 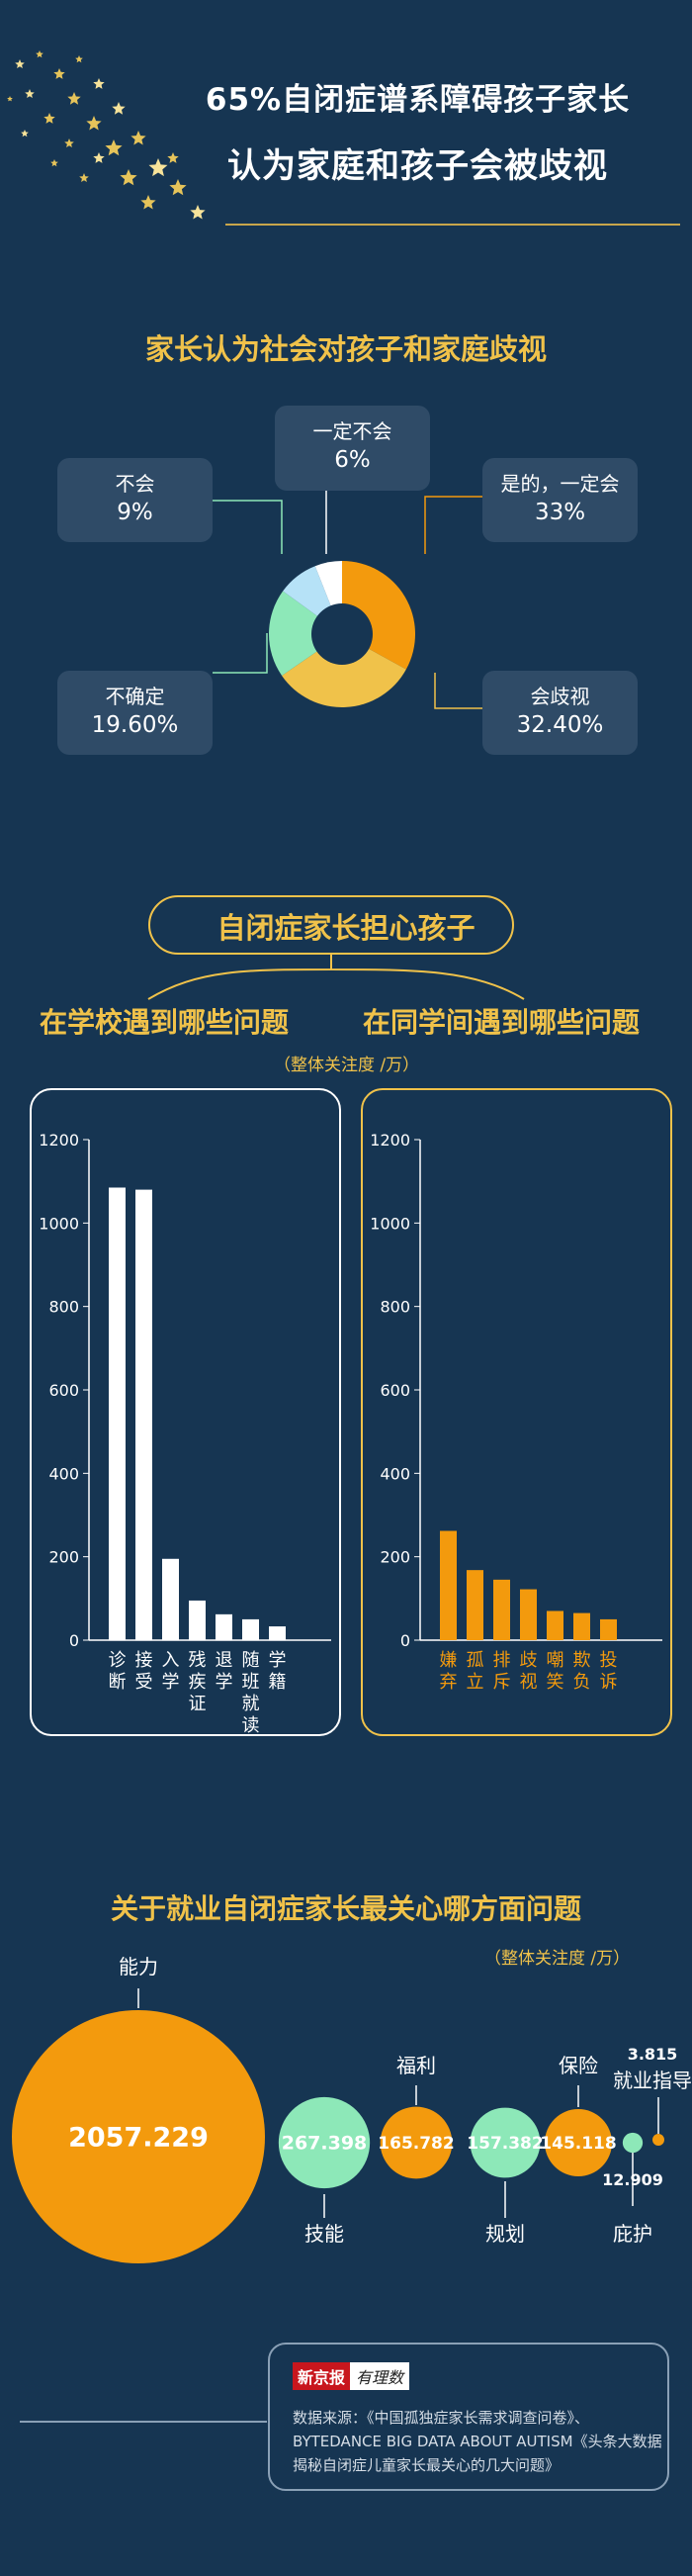 I want to click on x-tick-label: 籍, so click(x=278, y=1683).